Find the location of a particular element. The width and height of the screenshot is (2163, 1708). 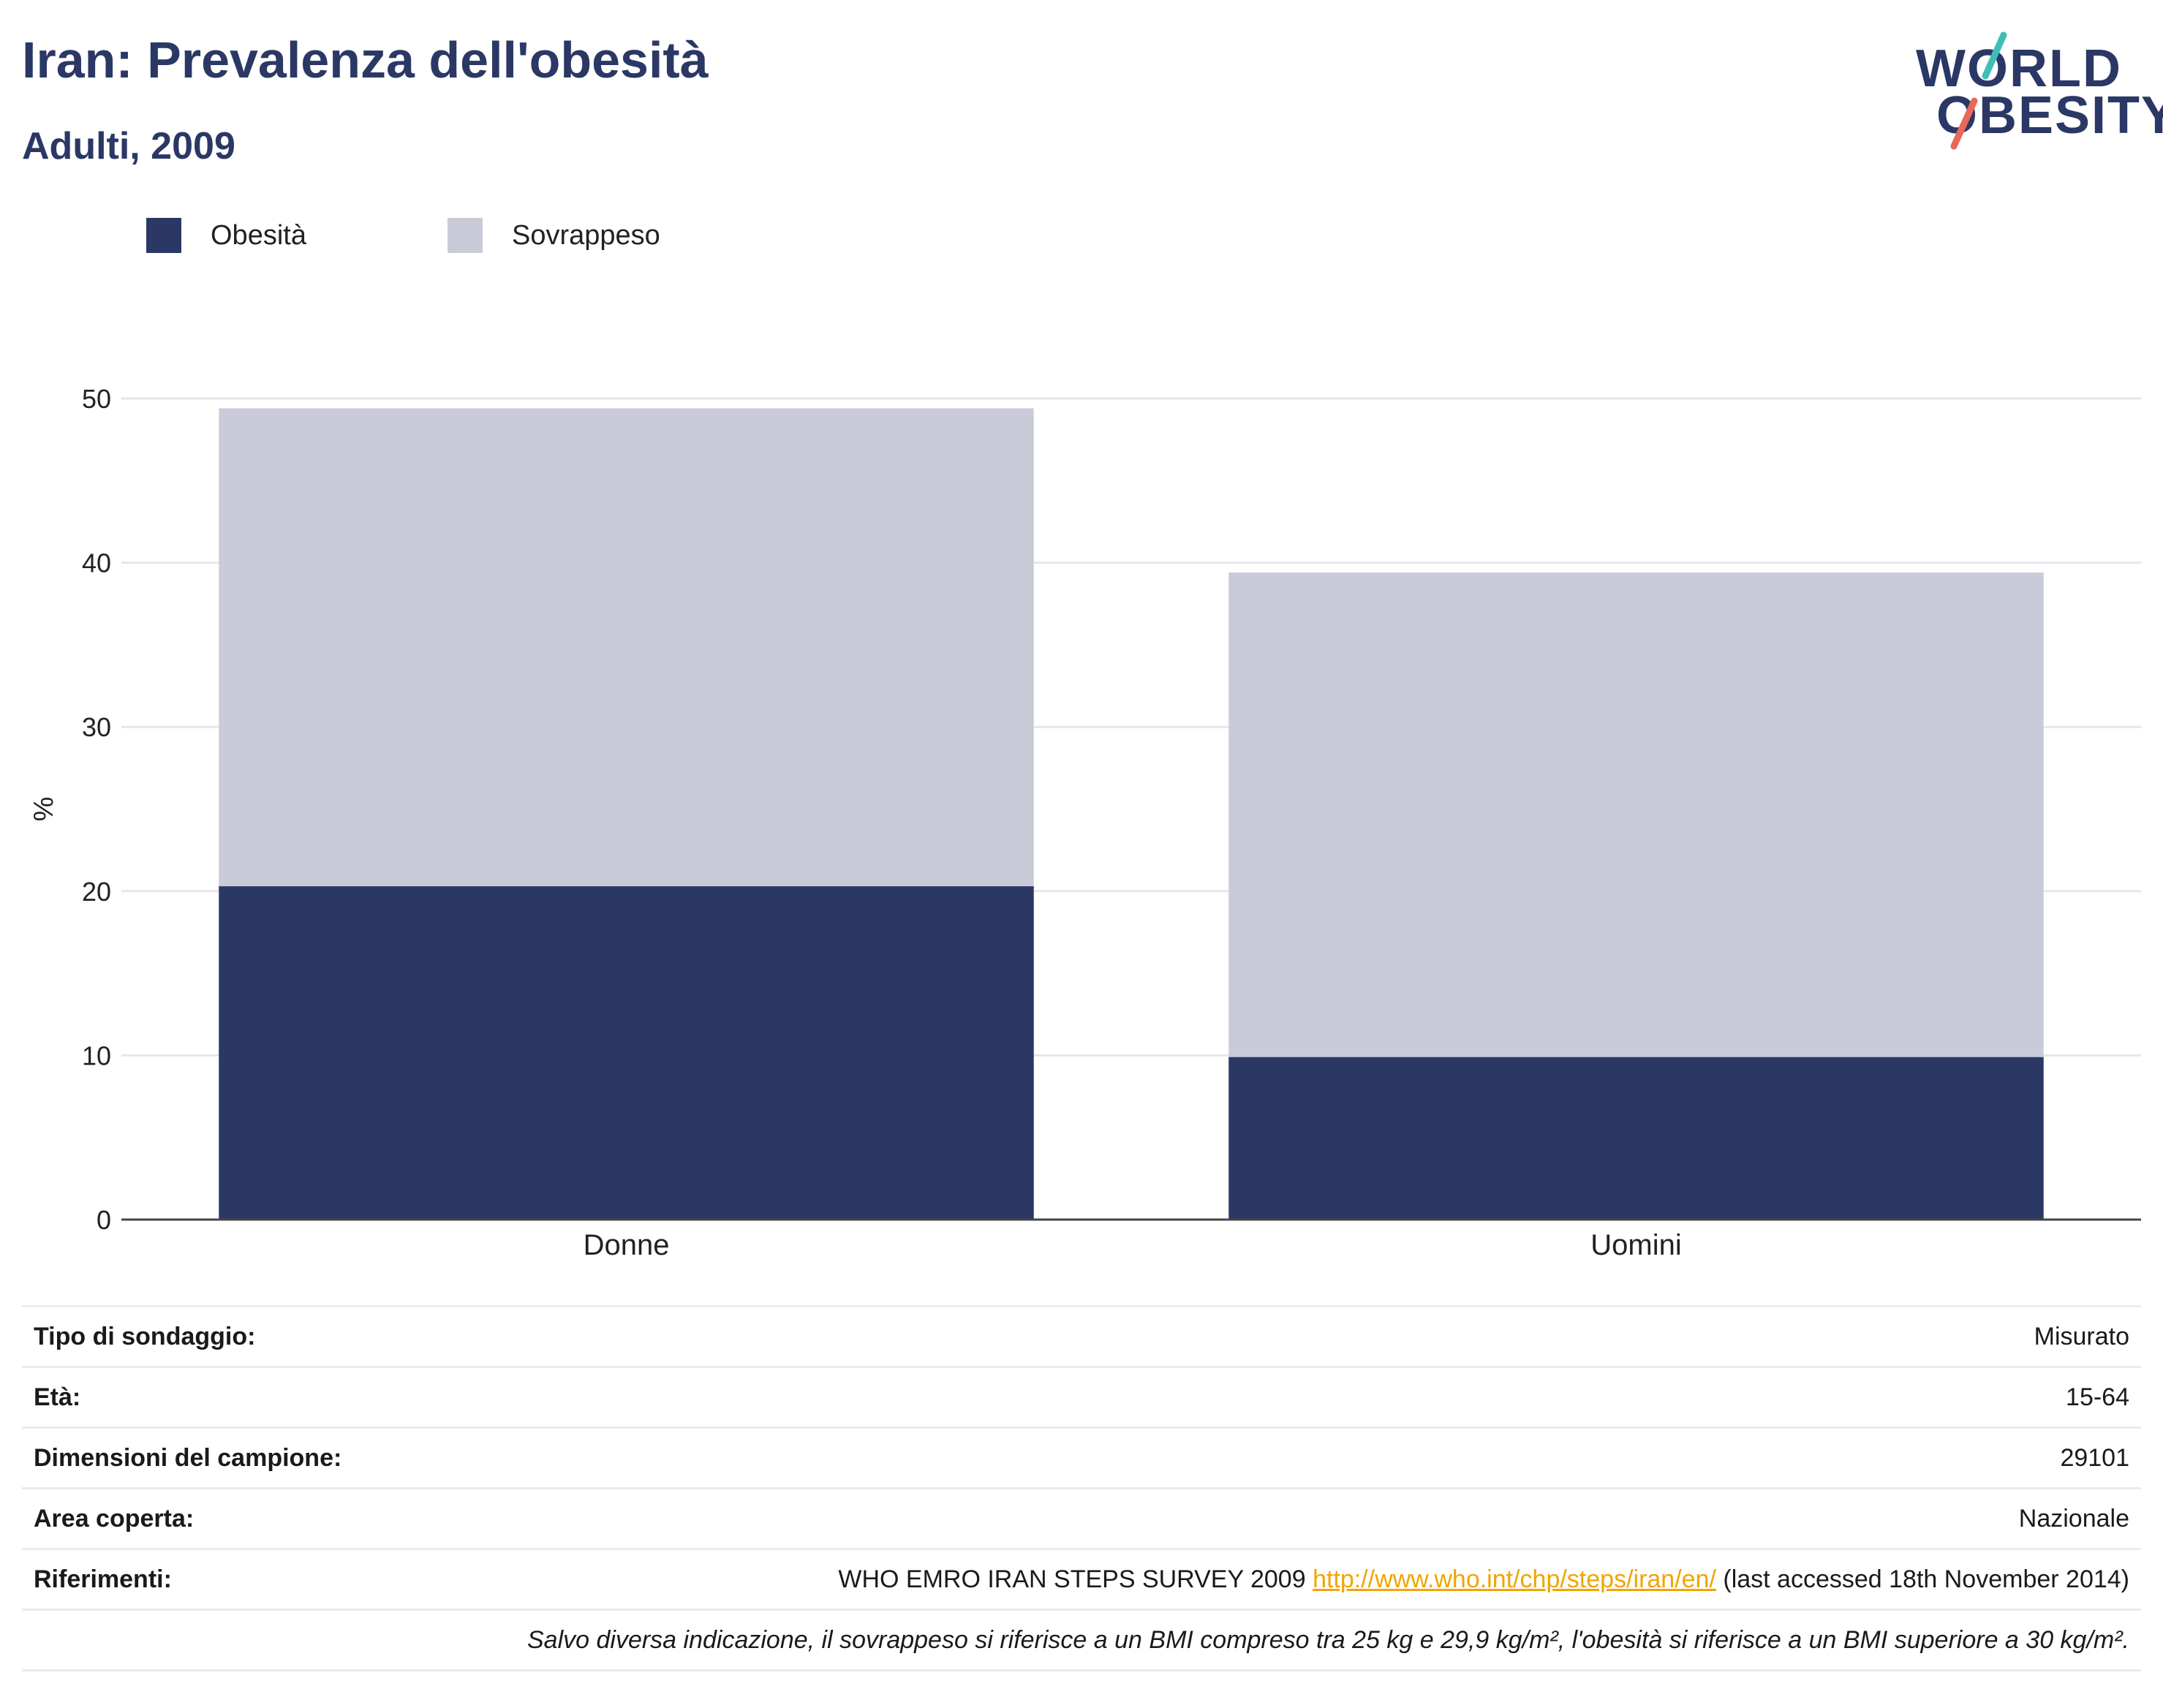

world-obesity-logo: WORLD OBESITY is located at coordinates (2032, 88).